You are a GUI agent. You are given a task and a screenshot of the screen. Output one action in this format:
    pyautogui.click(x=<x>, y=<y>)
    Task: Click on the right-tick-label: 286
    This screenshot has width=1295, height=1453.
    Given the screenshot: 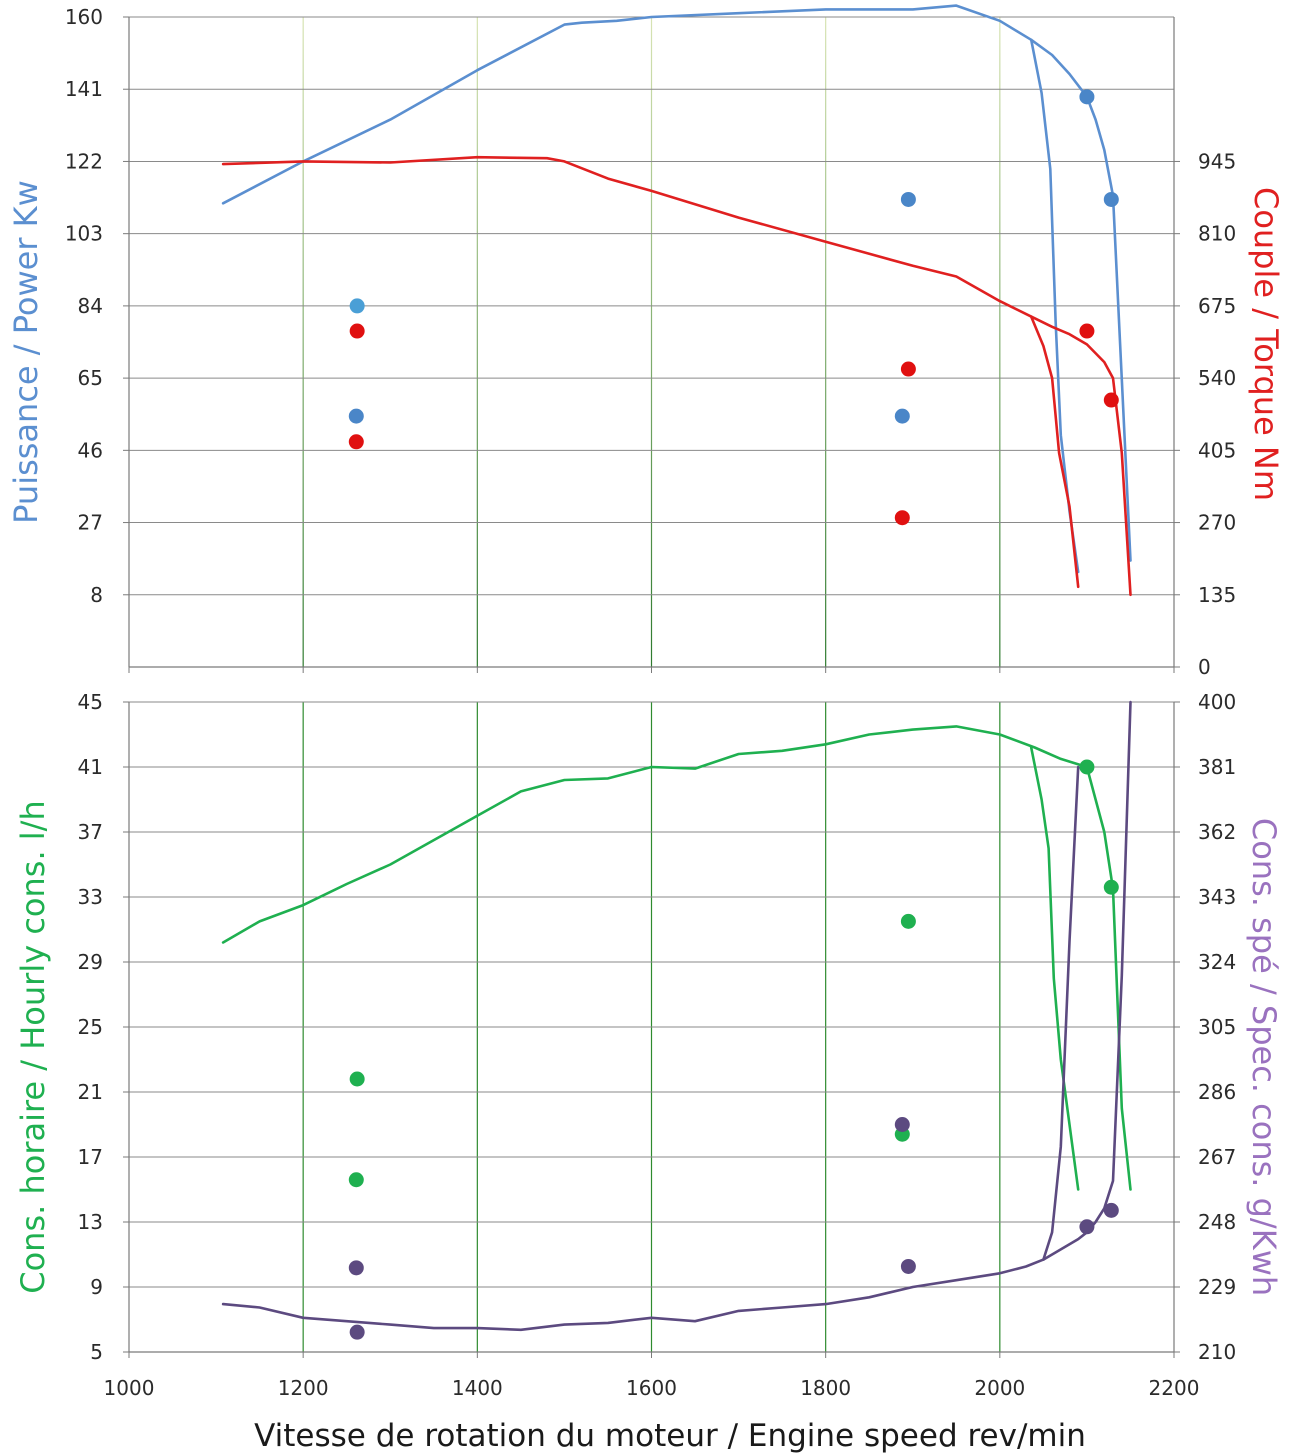 What is the action you would take?
    pyautogui.click(x=1217, y=1092)
    